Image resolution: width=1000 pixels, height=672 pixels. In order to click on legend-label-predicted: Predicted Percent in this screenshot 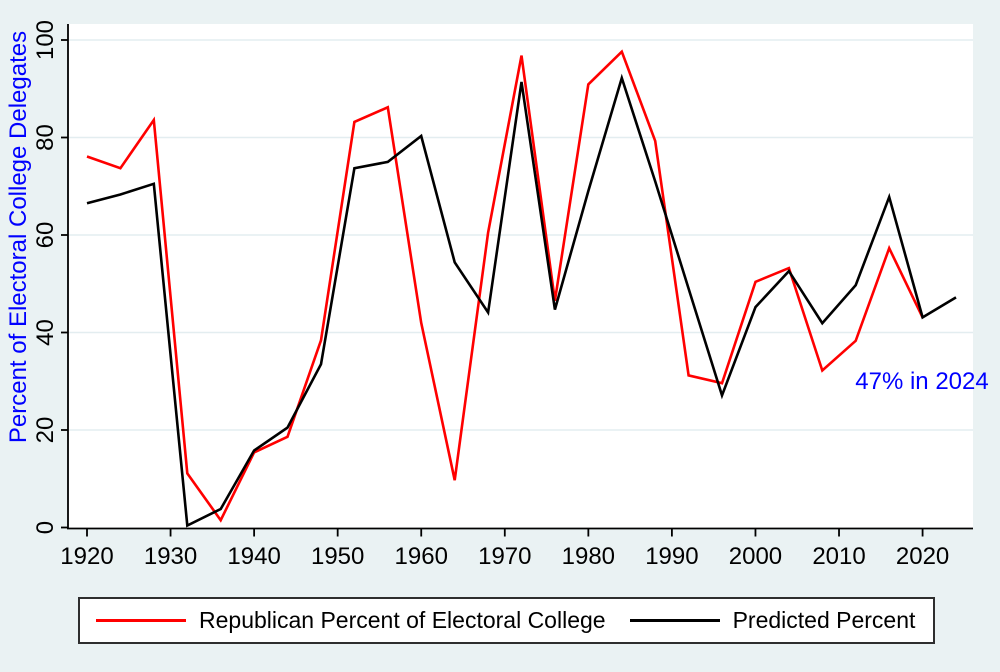, I will do `click(824, 620)`.